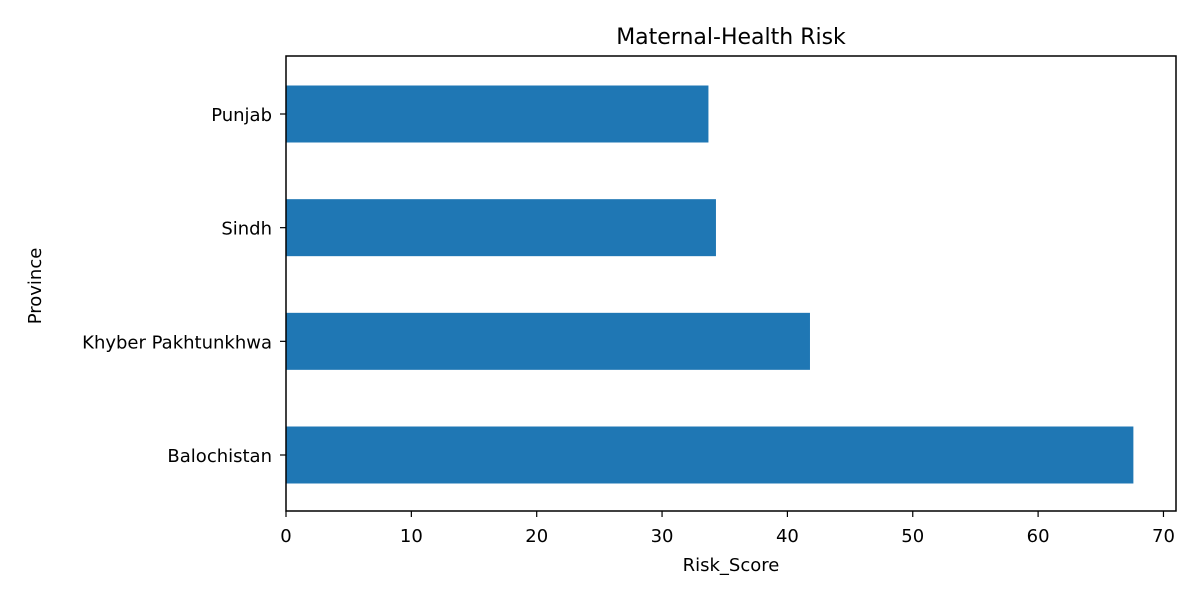  What do you see at coordinates (177, 342) in the screenshot?
I see `y-tick-label: Khyber Pakhtunkhwa` at bounding box center [177, 342].